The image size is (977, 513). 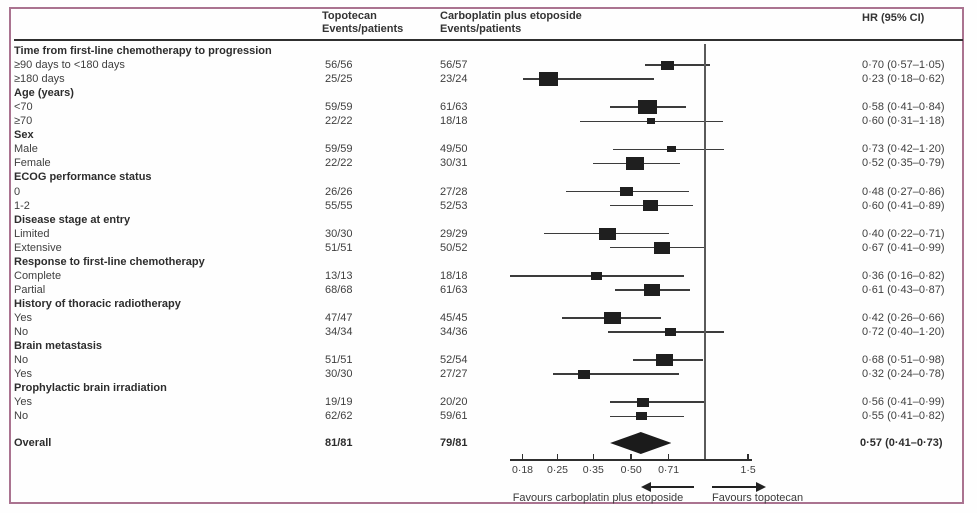 What do you see at coordinates (631, 470) in the screenshot?
I see `x-axis-tick-label: 0·50` at bounding box center [631, 470].